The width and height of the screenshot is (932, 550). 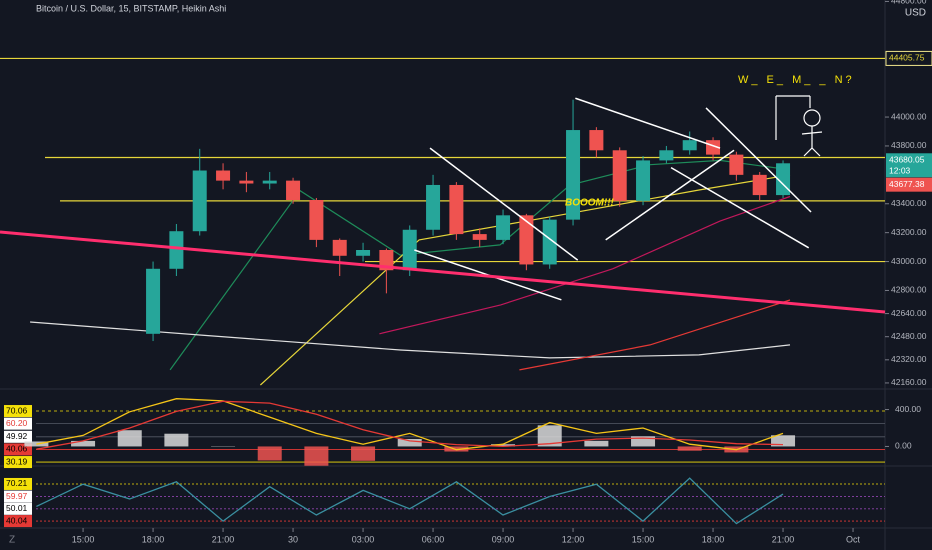 What do you see at coordinates (17, 496) in the screenshot?
I see `rsi-level-label: 59.97` at bounding box center [17, 496].